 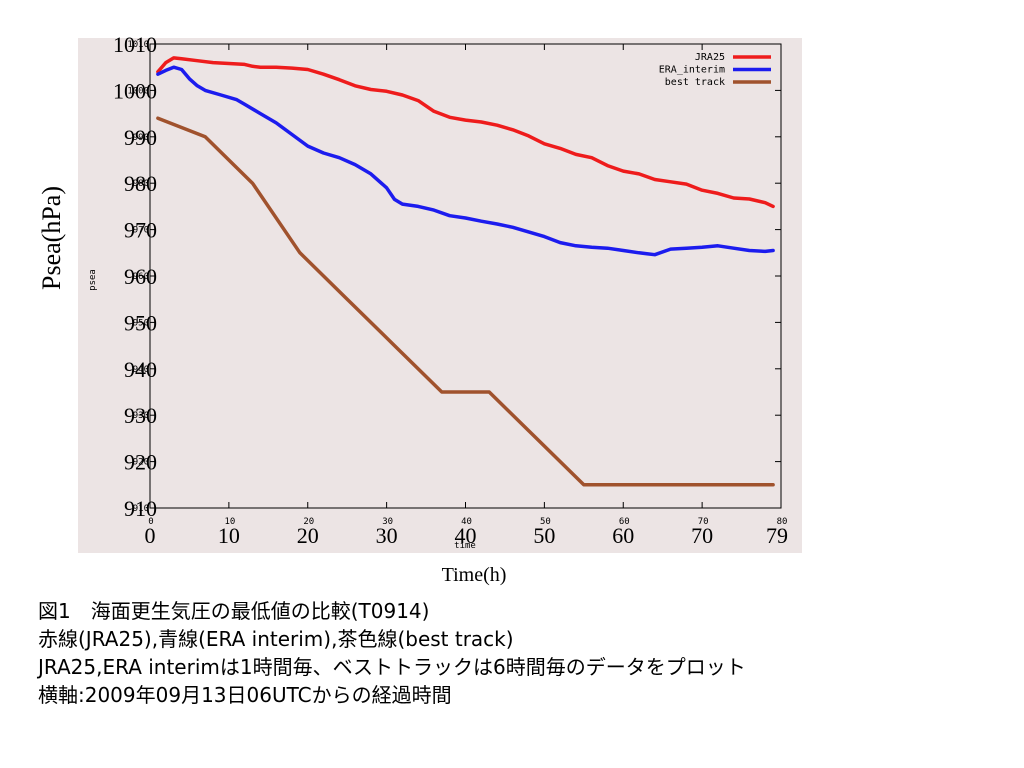 I want to click on inner-x-tick-label: 20, so click(x=308, y=522).